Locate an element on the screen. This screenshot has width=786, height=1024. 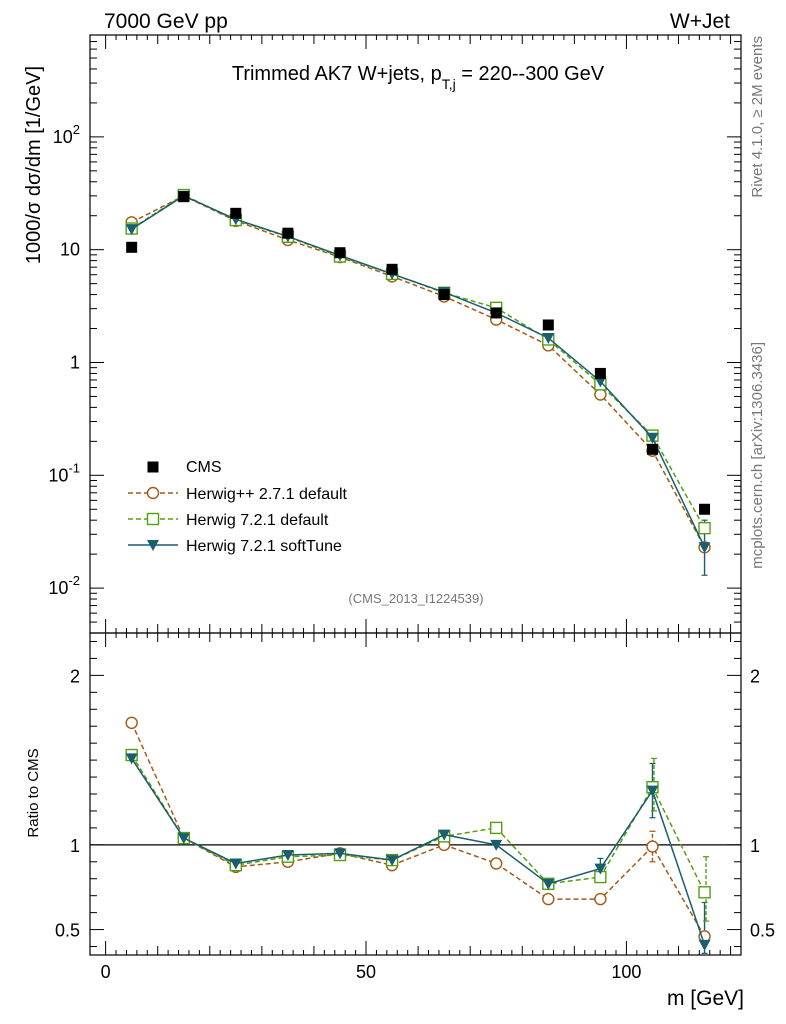
y-tick-label: 10² is located at coordinates (66, 134).